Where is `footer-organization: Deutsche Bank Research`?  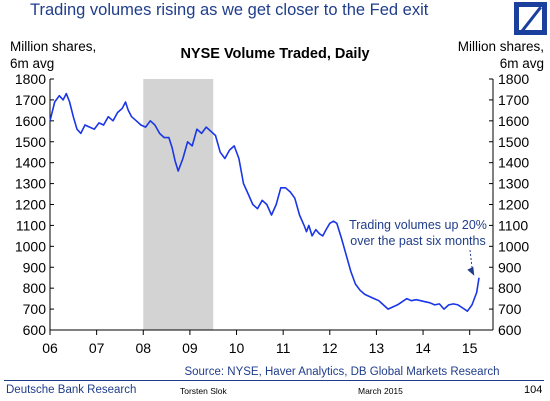 footer-organization: Deutsche Bank Research is located at coordinates (71, 390).